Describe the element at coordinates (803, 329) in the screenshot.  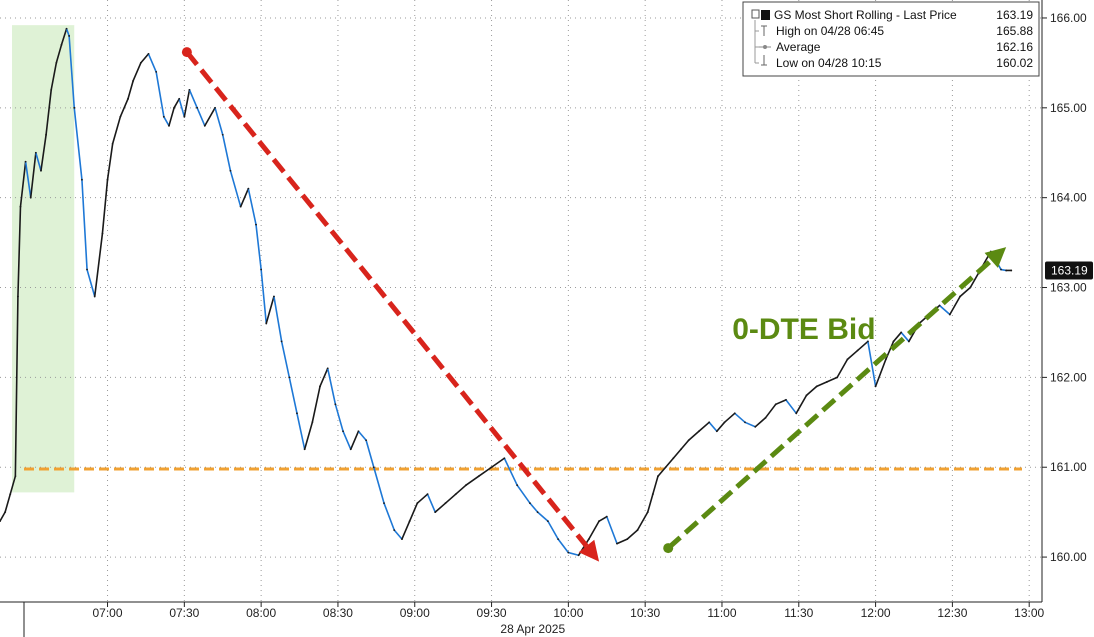
I see `annotation-0dte-bid: 0-DTE Bid` at that location.